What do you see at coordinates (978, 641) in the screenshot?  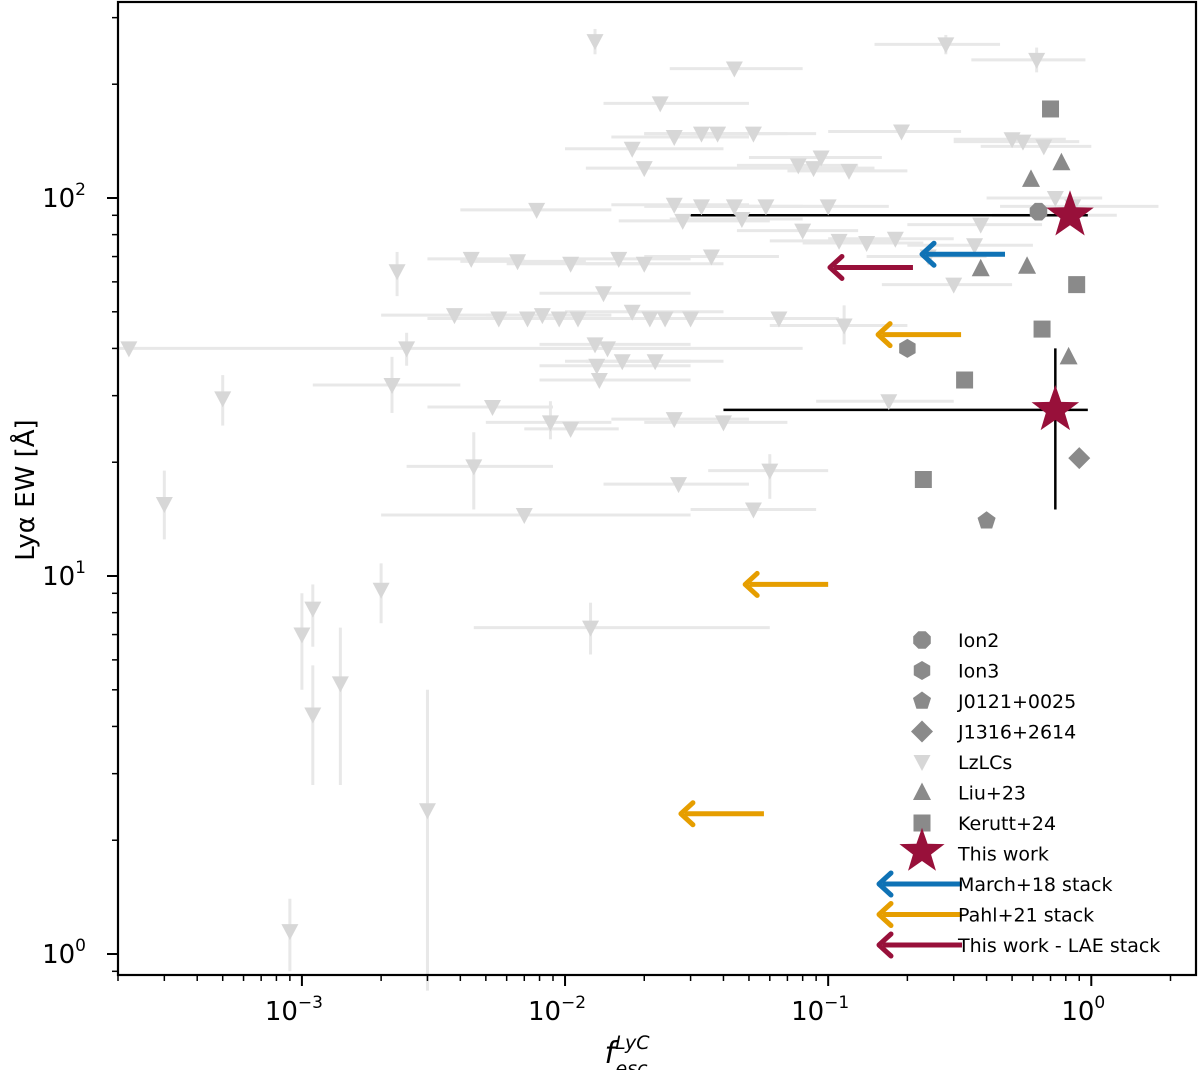 I see `legend-ion2-label: Ion2` at bounding box center [978, 641].